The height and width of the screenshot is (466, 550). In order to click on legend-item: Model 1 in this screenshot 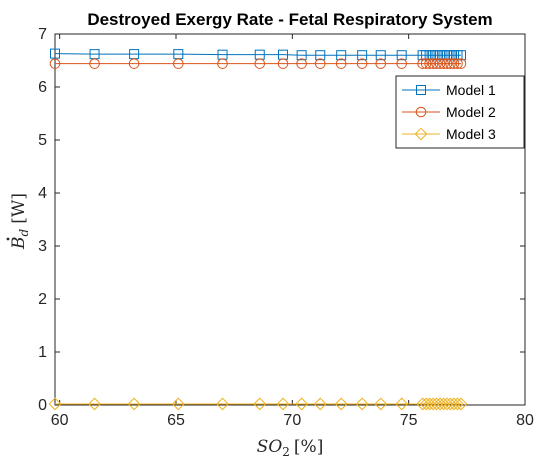, I will do `click(449, 90)`.